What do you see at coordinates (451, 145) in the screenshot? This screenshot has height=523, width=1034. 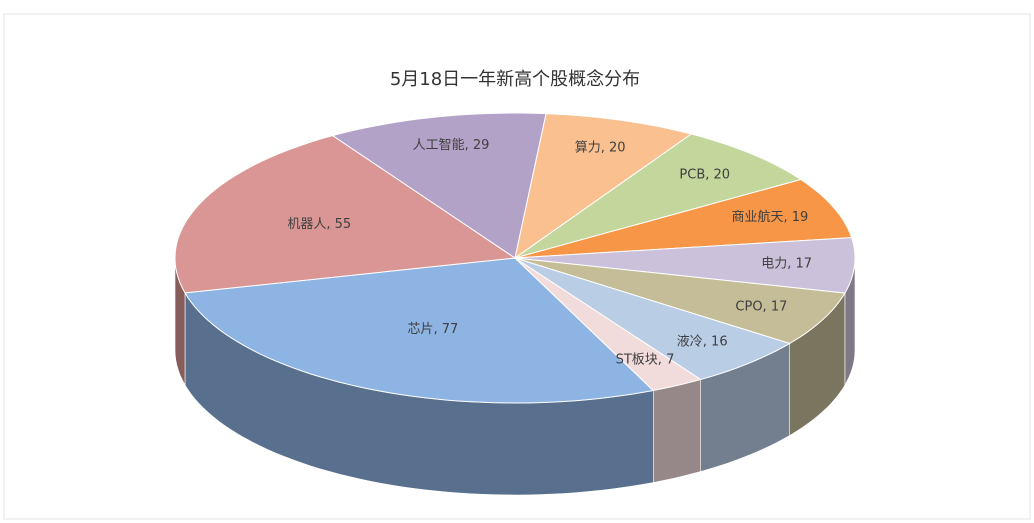 I see `data-label: 人工智能, 29` at bounding box center [451, 145].